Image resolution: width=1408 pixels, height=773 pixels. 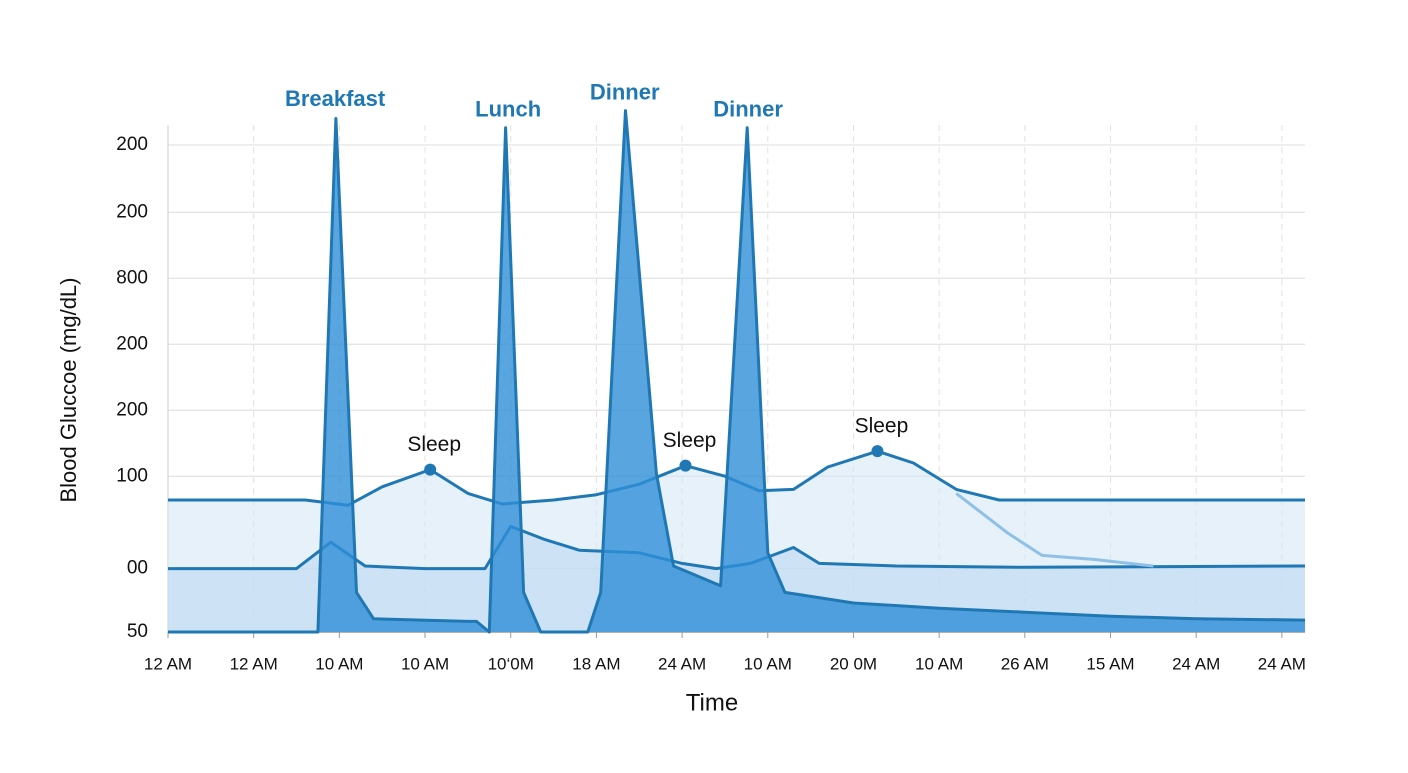 I want to click on y-tick-label: 00, so click(x=137, y=568).